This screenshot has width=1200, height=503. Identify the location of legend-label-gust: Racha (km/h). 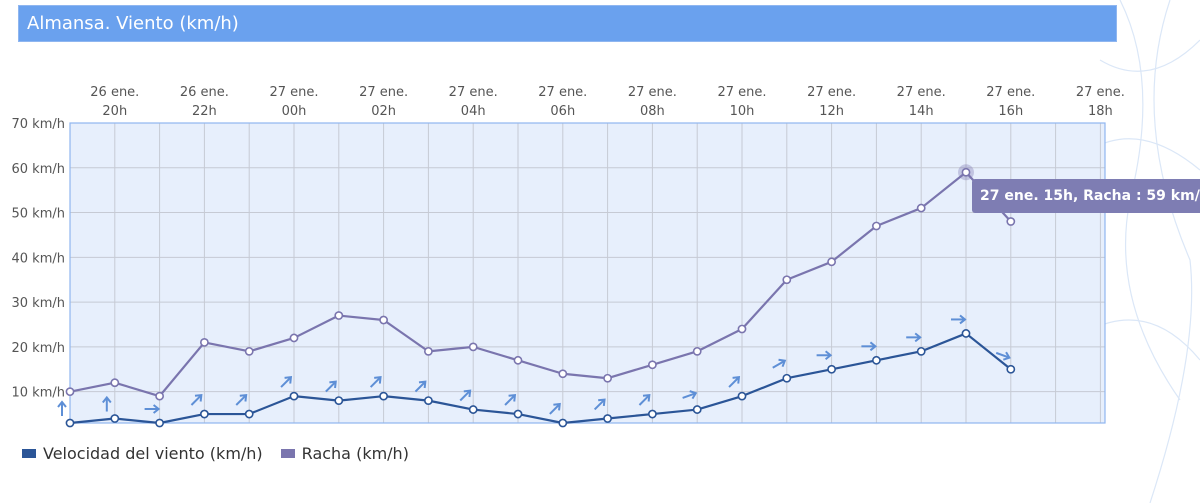
(355, 453).